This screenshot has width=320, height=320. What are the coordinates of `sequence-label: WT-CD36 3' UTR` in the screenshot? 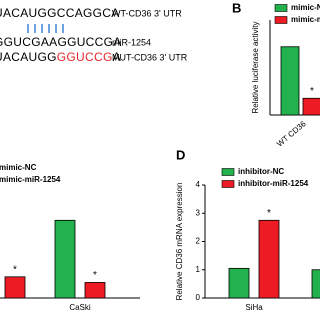 It's located at (147, 13).